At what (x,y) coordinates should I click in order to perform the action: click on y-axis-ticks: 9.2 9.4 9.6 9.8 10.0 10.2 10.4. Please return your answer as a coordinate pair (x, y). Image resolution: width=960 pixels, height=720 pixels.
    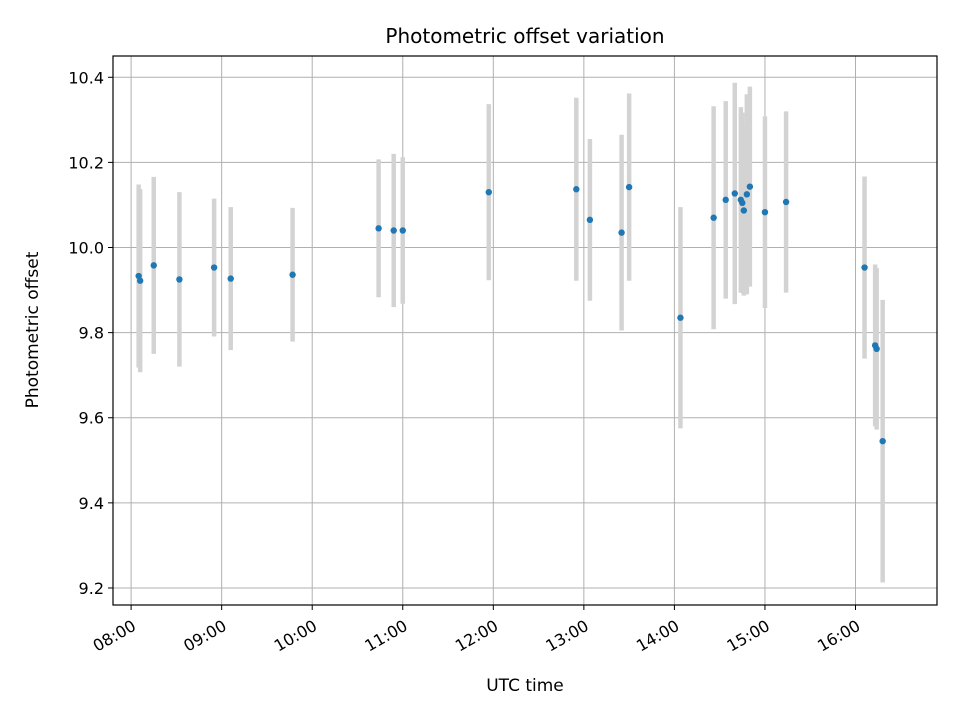
    Looking at the image, I should click on (90, 333).